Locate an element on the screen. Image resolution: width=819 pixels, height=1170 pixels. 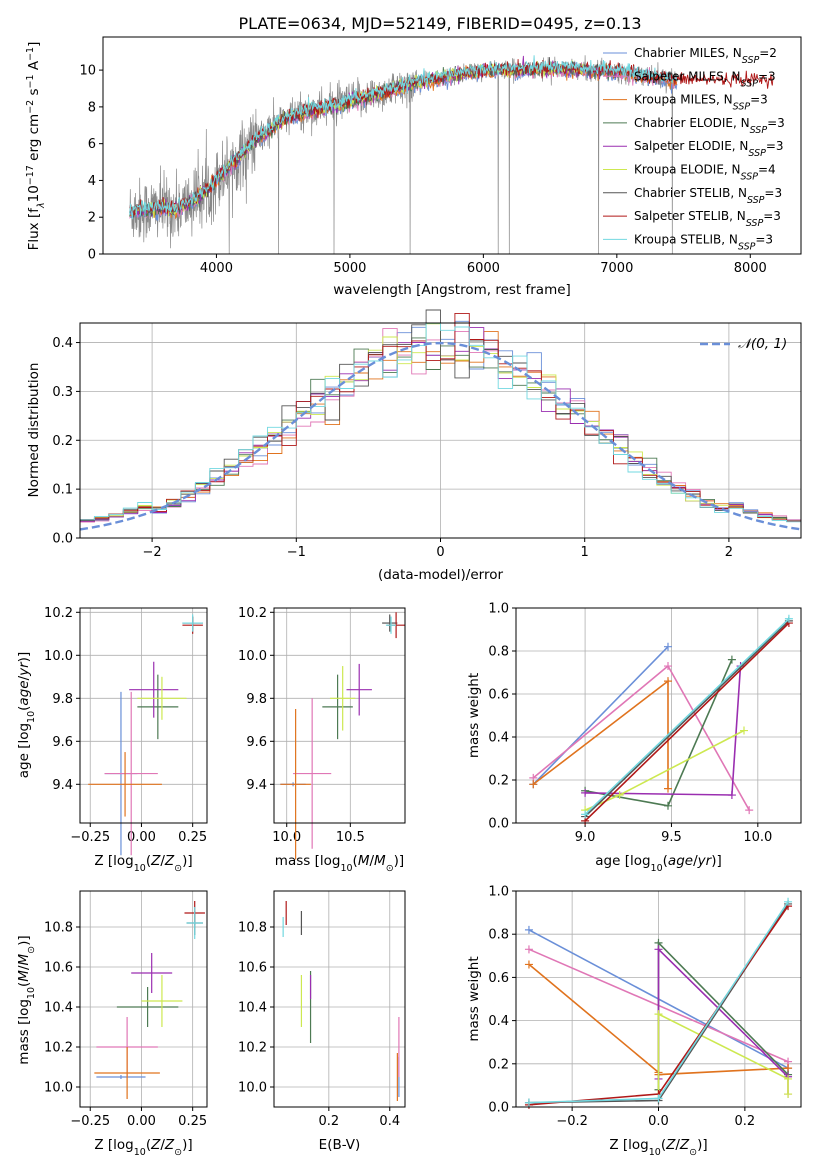
legend-entry-label-part: =4 is located at coordinates (767, 170).